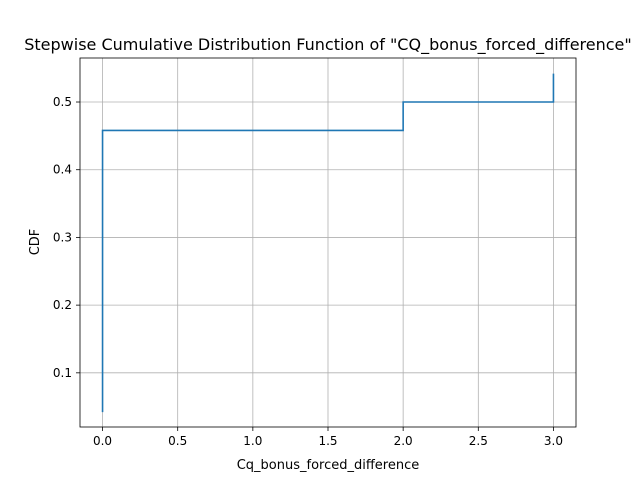 This screenshot has height=484, width=640. I want to click on y-tick-label: 0.4, so click(62, 170).